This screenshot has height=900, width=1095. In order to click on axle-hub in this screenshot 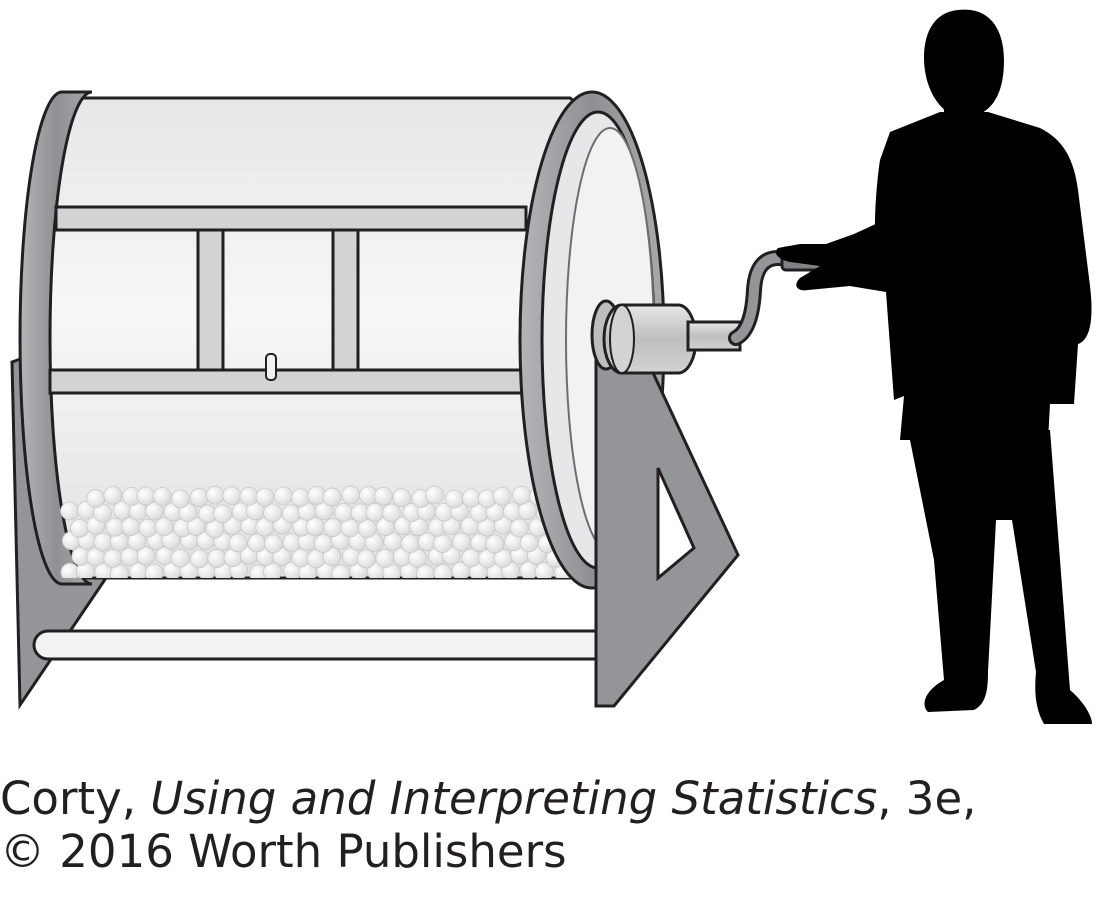, I will do `click(666, 337)`.